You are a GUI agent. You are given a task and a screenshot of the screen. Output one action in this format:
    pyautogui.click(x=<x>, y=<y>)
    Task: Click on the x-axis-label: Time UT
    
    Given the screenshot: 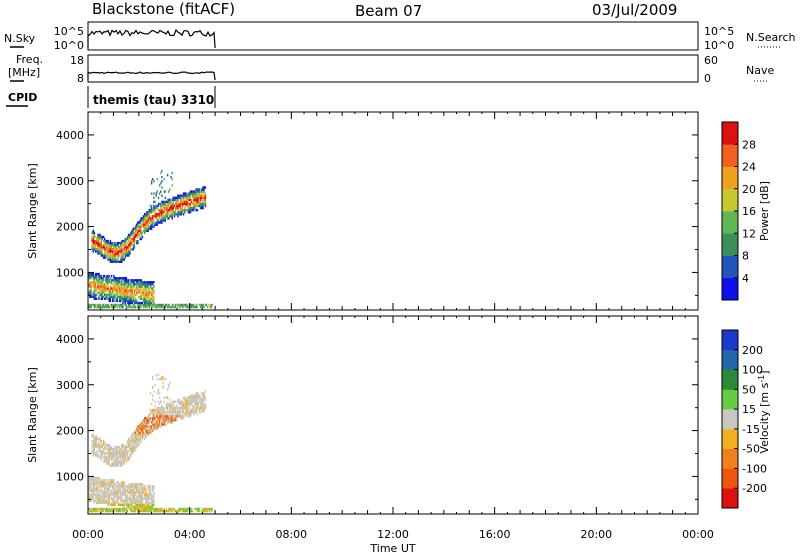 What is the action you would take?
    pyautogui.click(x=392, y=548)
    